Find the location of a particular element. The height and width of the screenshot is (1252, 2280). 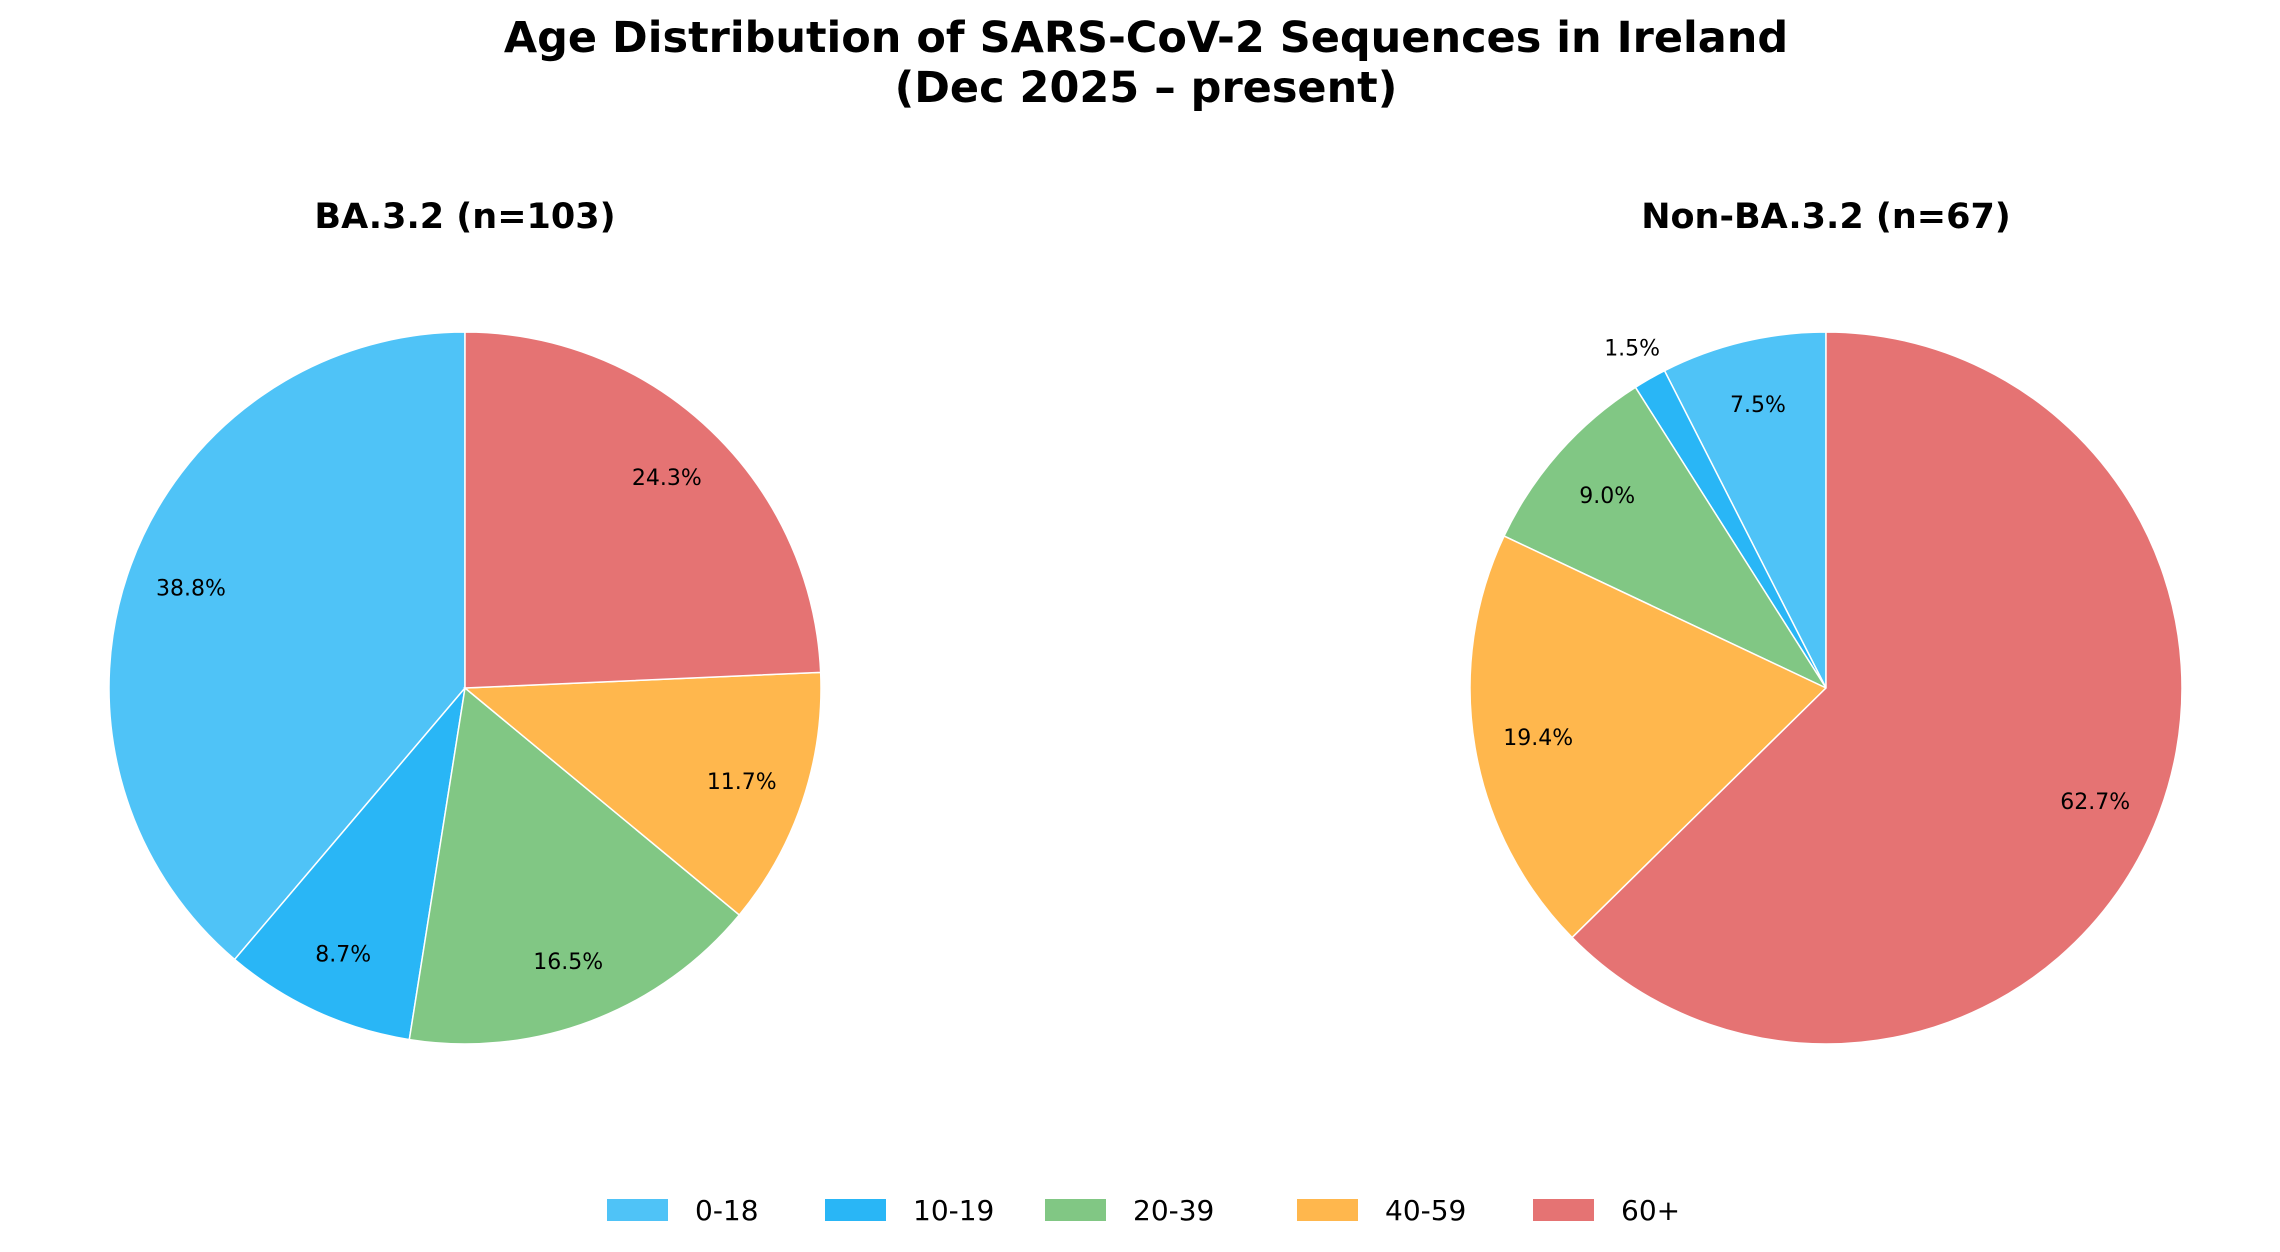

legend-label: 60+ is located at coordinates (1650, 1210).